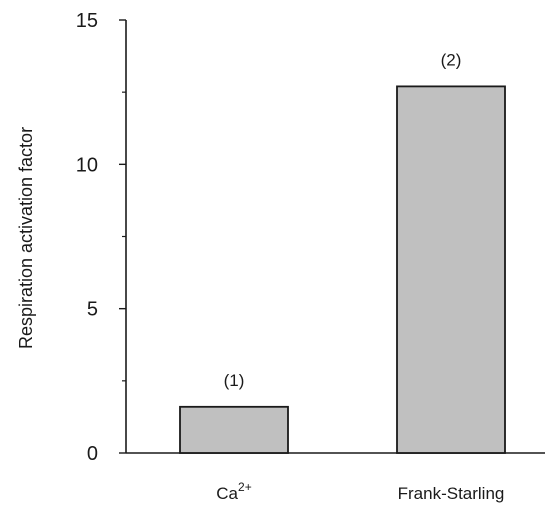 The height and width of the screenshot is (506, 548). I want to click on category-label-text: Frank-Starling, so click(451, 493).